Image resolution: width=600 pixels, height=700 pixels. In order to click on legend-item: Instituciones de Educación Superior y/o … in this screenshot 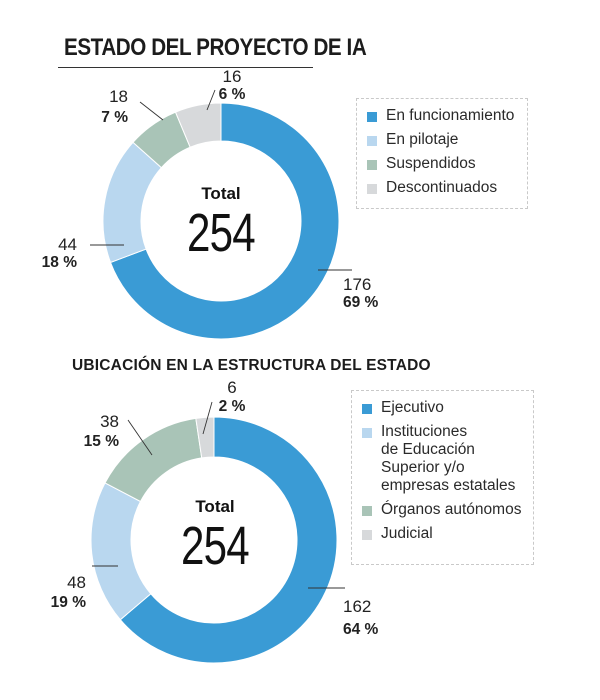, I will do `click(442, 459)`.